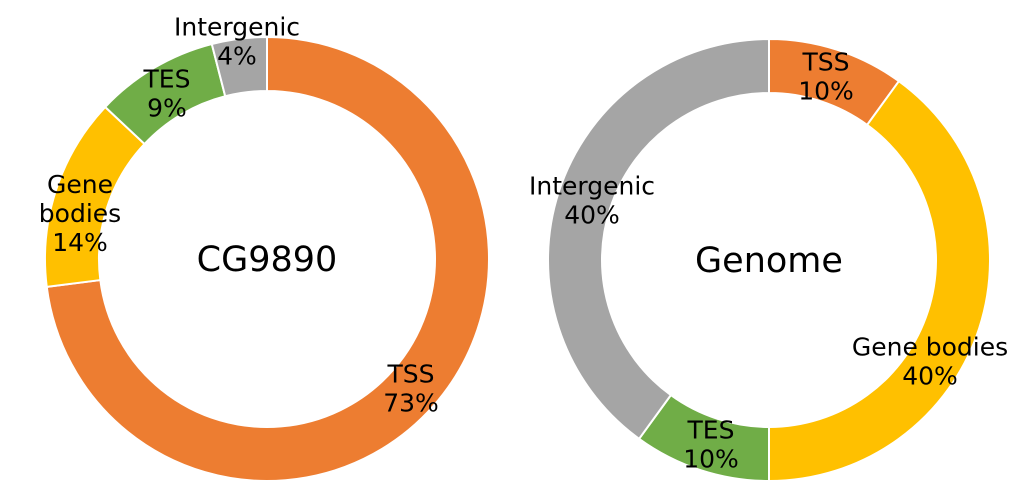  Describe the element at coordinates (930, 347) in the screenshot. I see `genome-gene-bodies-label-line: Gene bodies` at that location.